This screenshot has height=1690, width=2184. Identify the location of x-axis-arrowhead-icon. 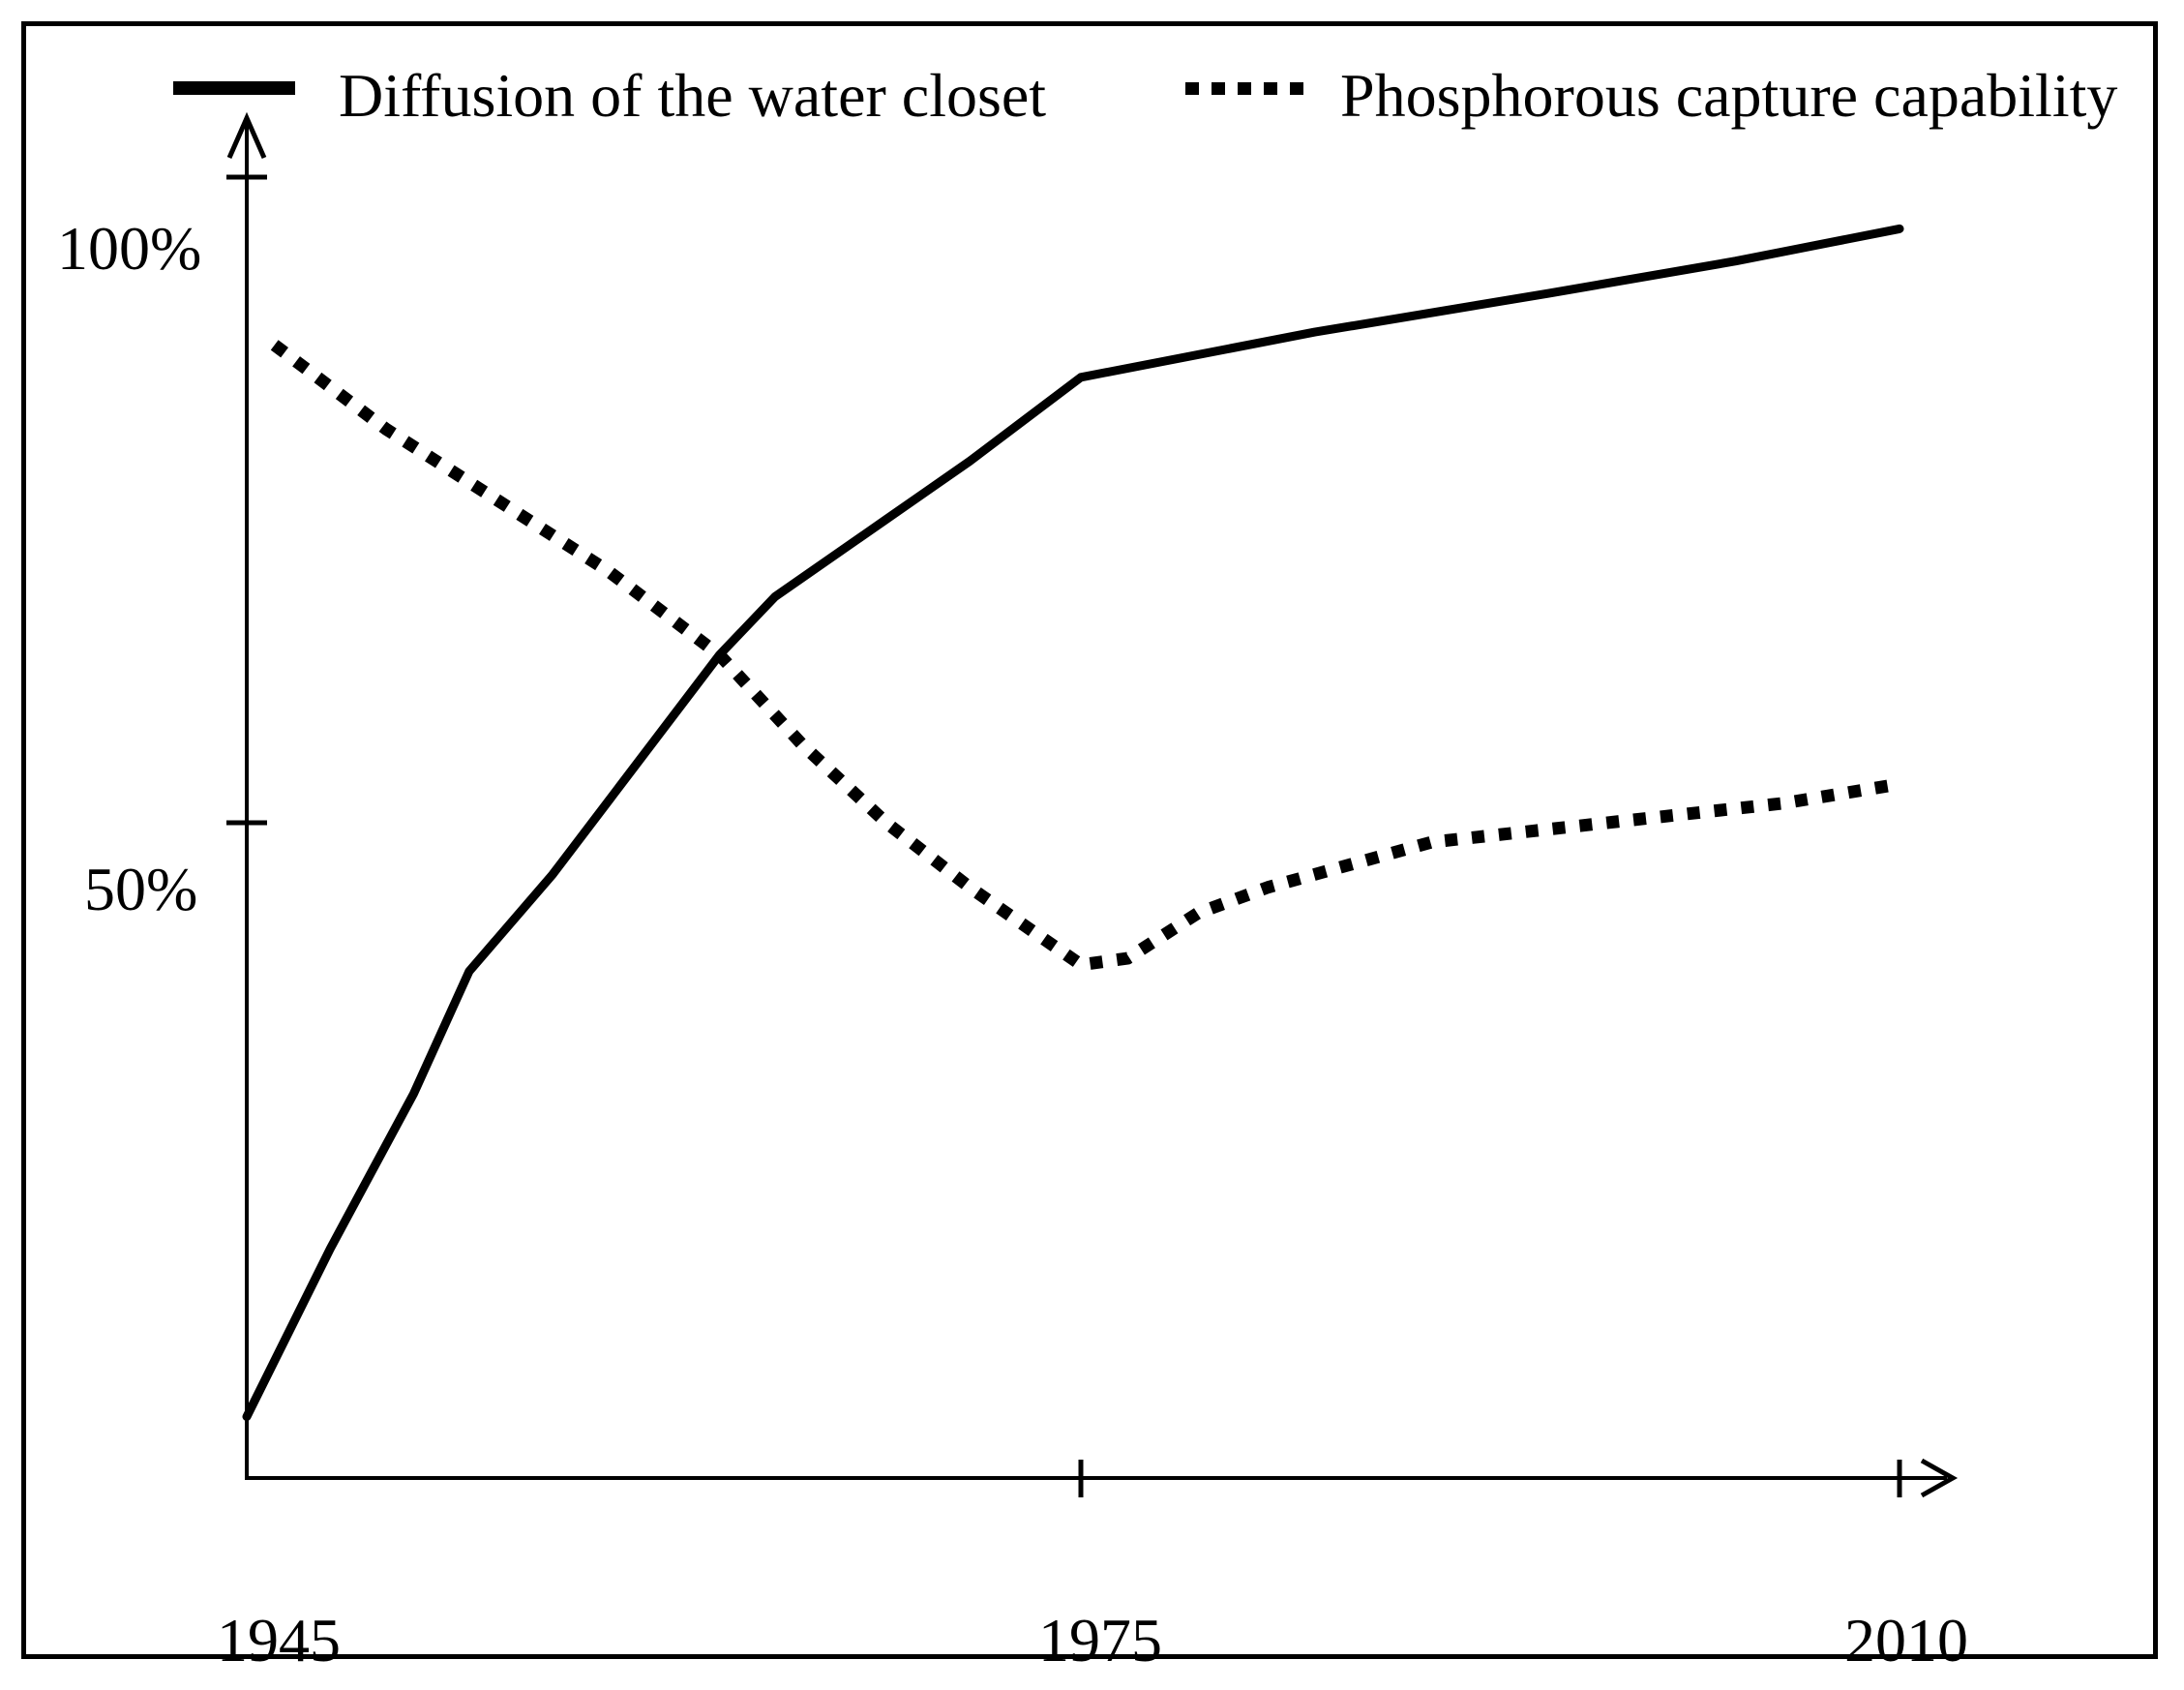
(1940, 1478).